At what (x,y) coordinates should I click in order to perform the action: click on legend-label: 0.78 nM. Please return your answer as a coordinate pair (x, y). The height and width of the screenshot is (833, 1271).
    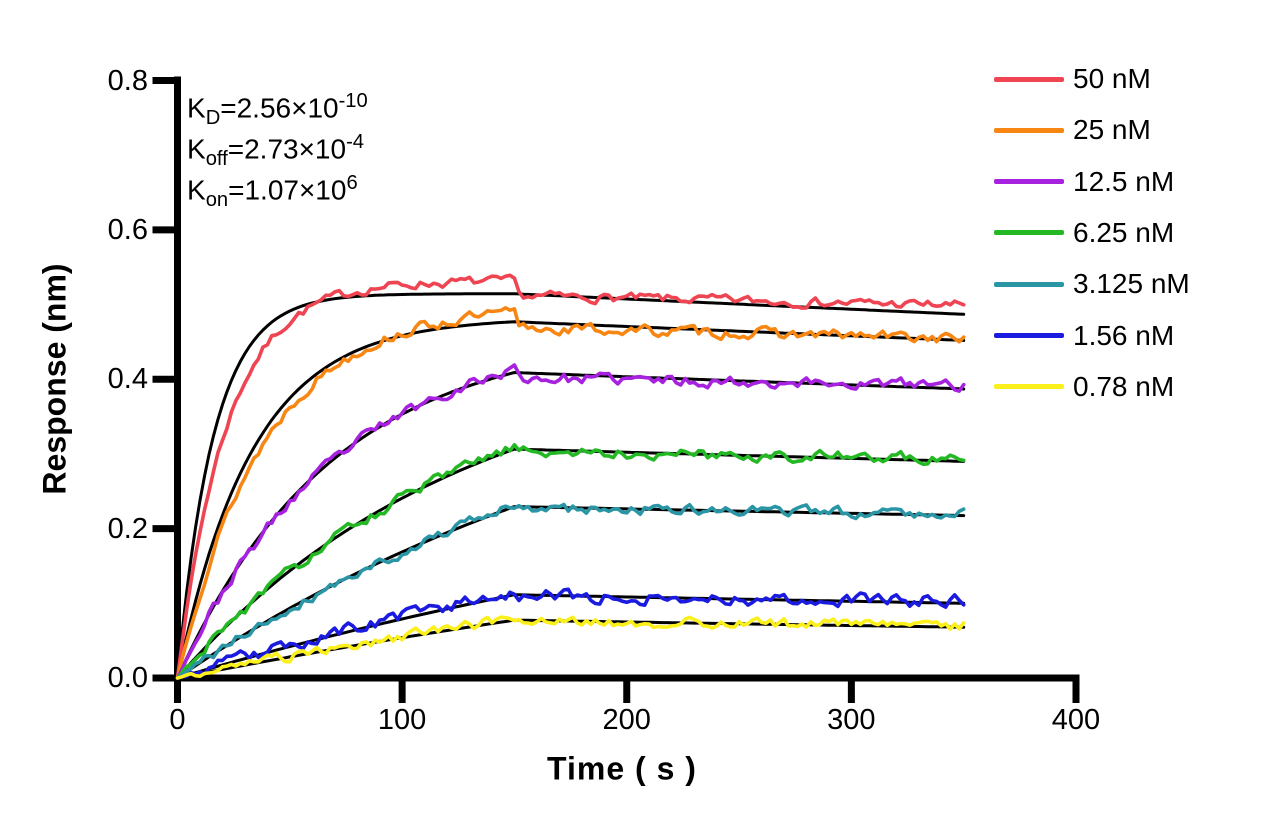
    Looking at the image, I should click on (1124, 386).